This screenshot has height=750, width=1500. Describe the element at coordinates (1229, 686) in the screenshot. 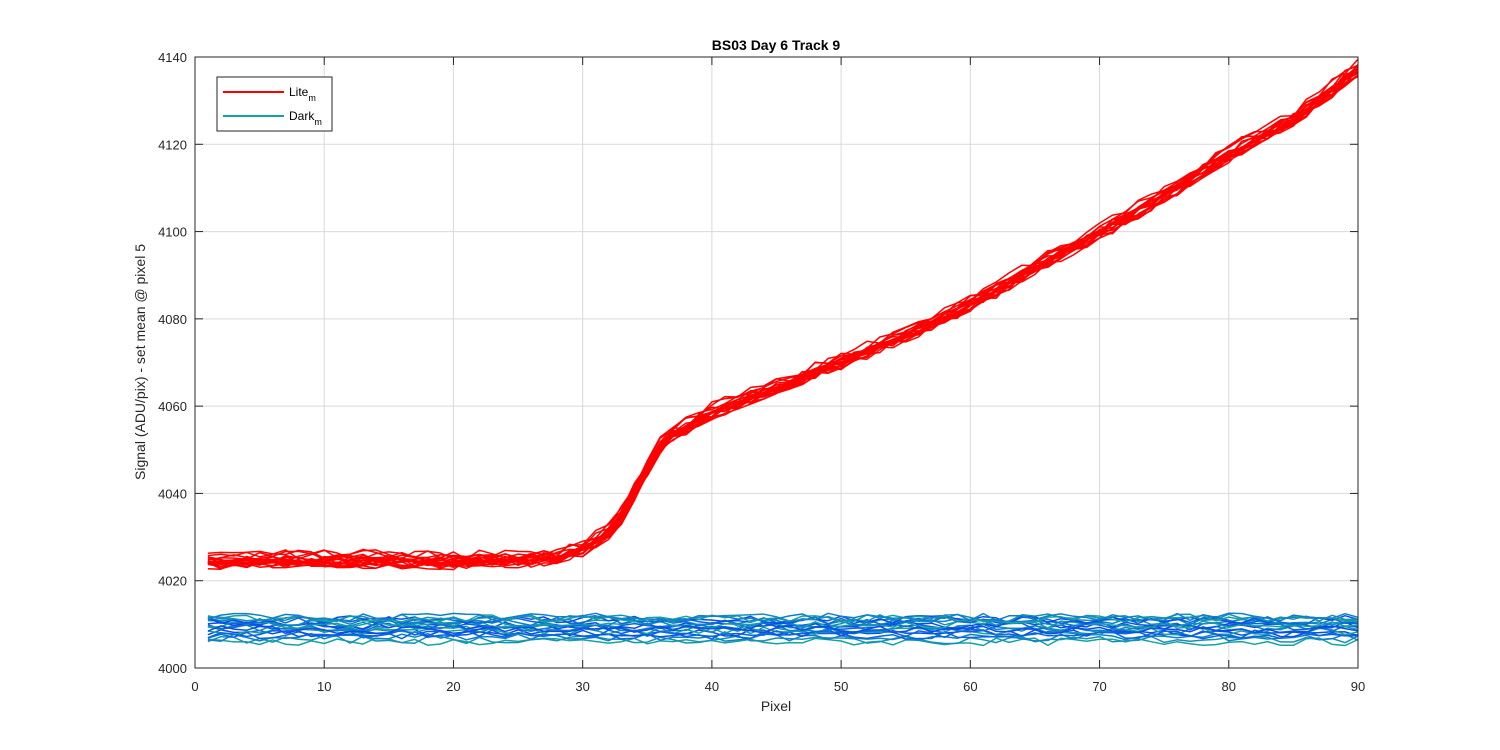

I see `x-tick-label: 80` at that location.